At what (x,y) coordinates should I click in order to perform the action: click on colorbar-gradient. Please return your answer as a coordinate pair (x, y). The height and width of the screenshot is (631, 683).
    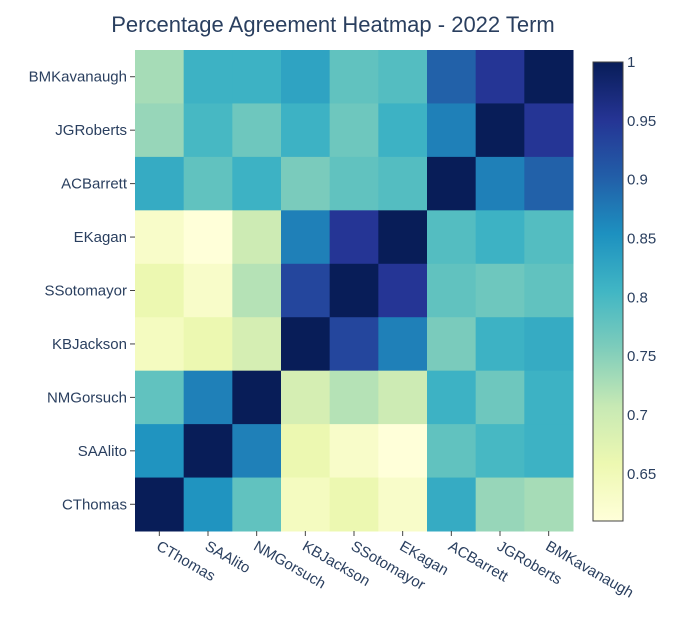
    Looking at the image, I should click on (608, 291).